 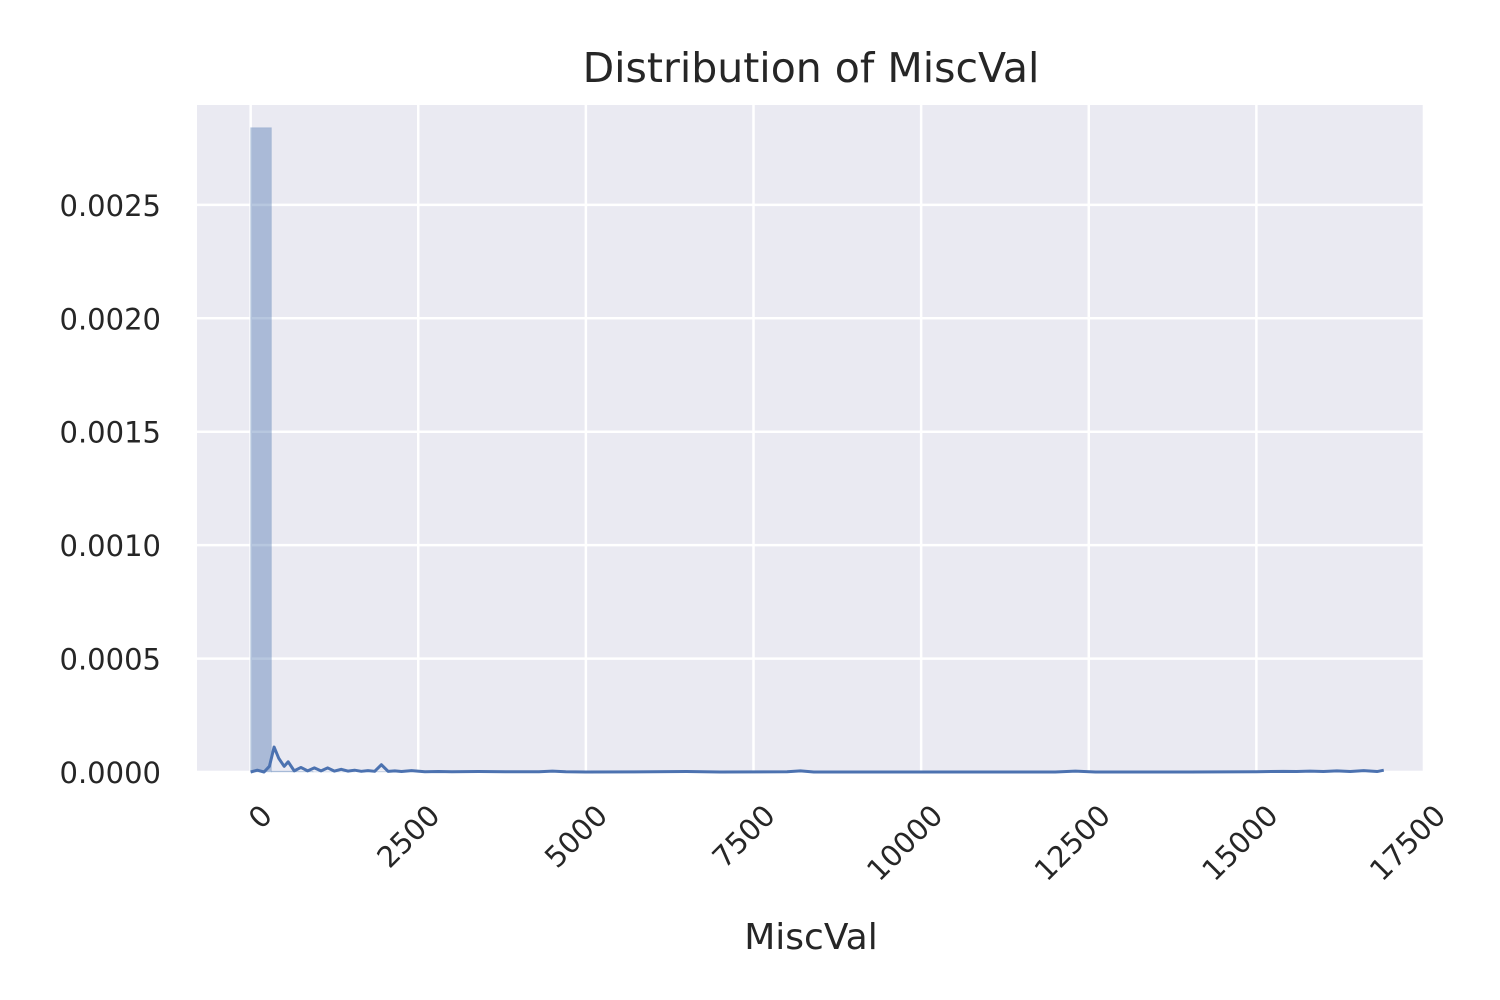 What do you see at coordinates (110, 660) in the screenshot?
I see `y-tick-label: 0.0005` at bounding box center [110, 660].